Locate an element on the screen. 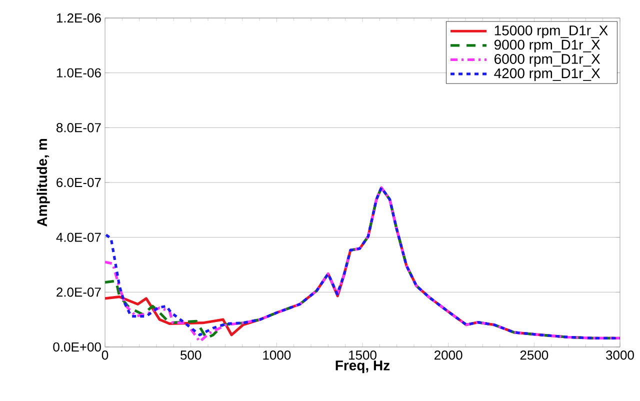 This screenshot has width=640, height=401. legend-label: 6000 rpm_D1r_X is located at coordinates (547, 60).